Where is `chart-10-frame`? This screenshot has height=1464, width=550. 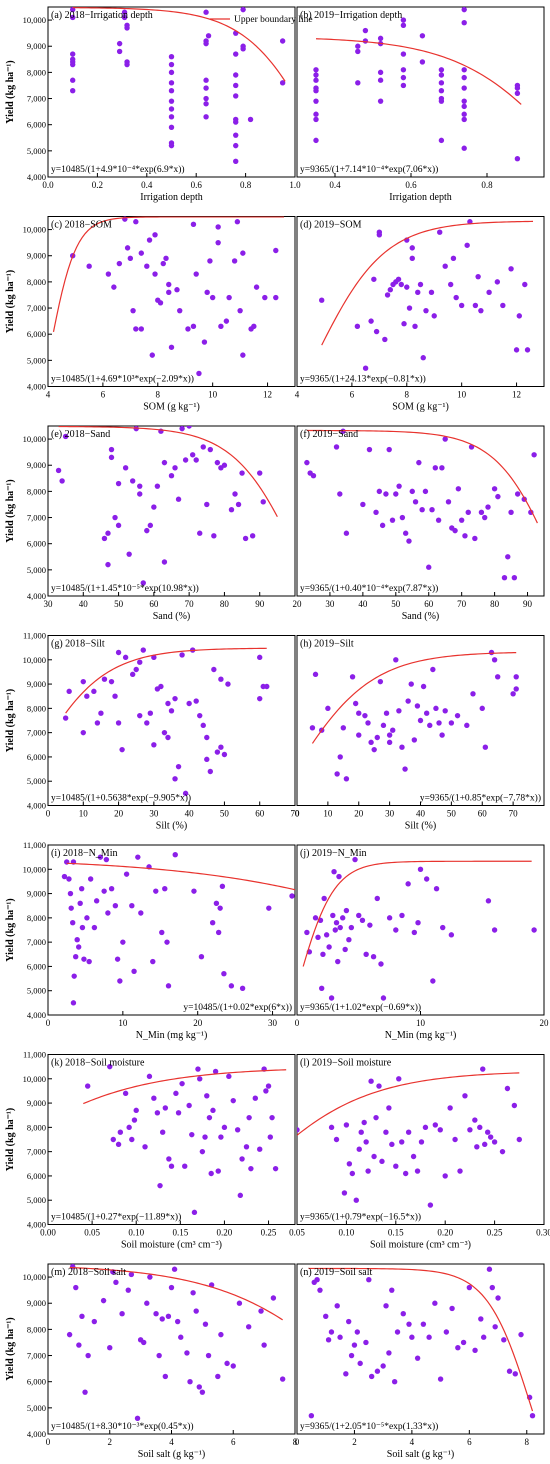
chart-10-frame is located at coordinates (171, 1139).